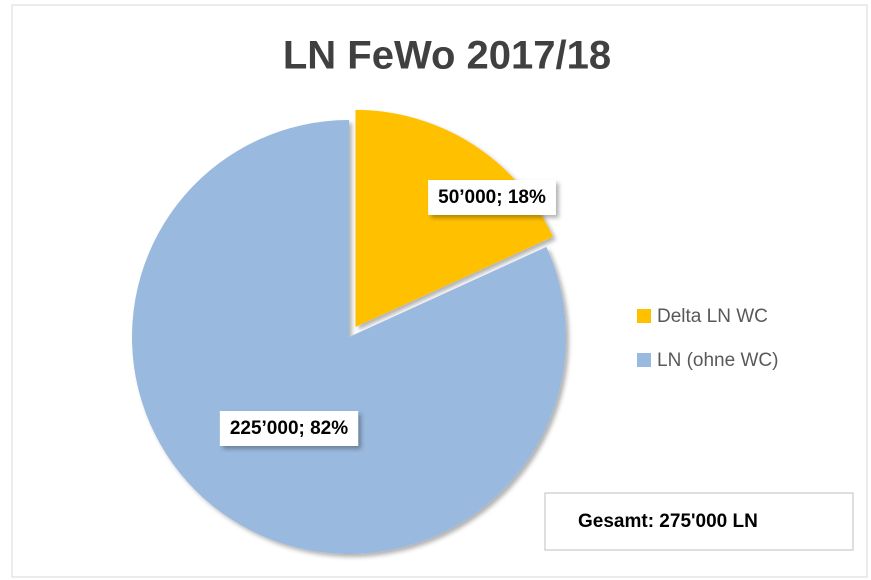 This screenshot has height=580, width=871. I want to click on data-label: 50’000; 18%, so click(492, 197).